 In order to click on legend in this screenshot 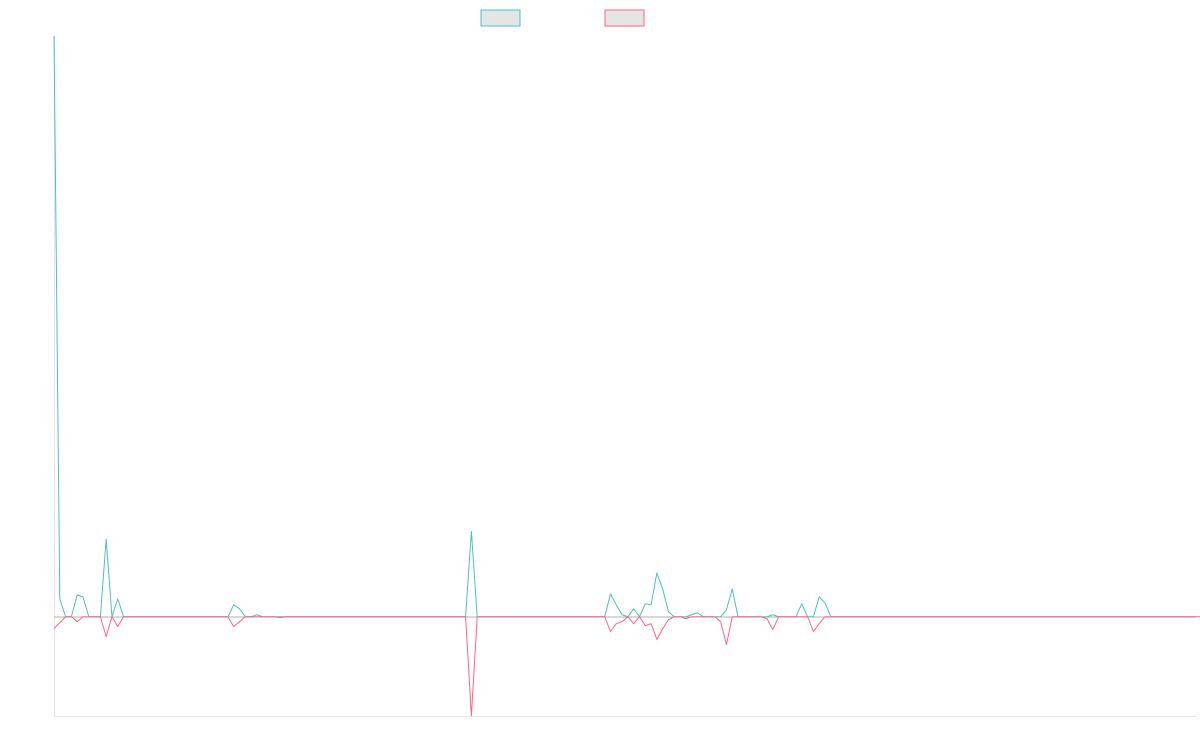, I will do `click(562, 18)`.